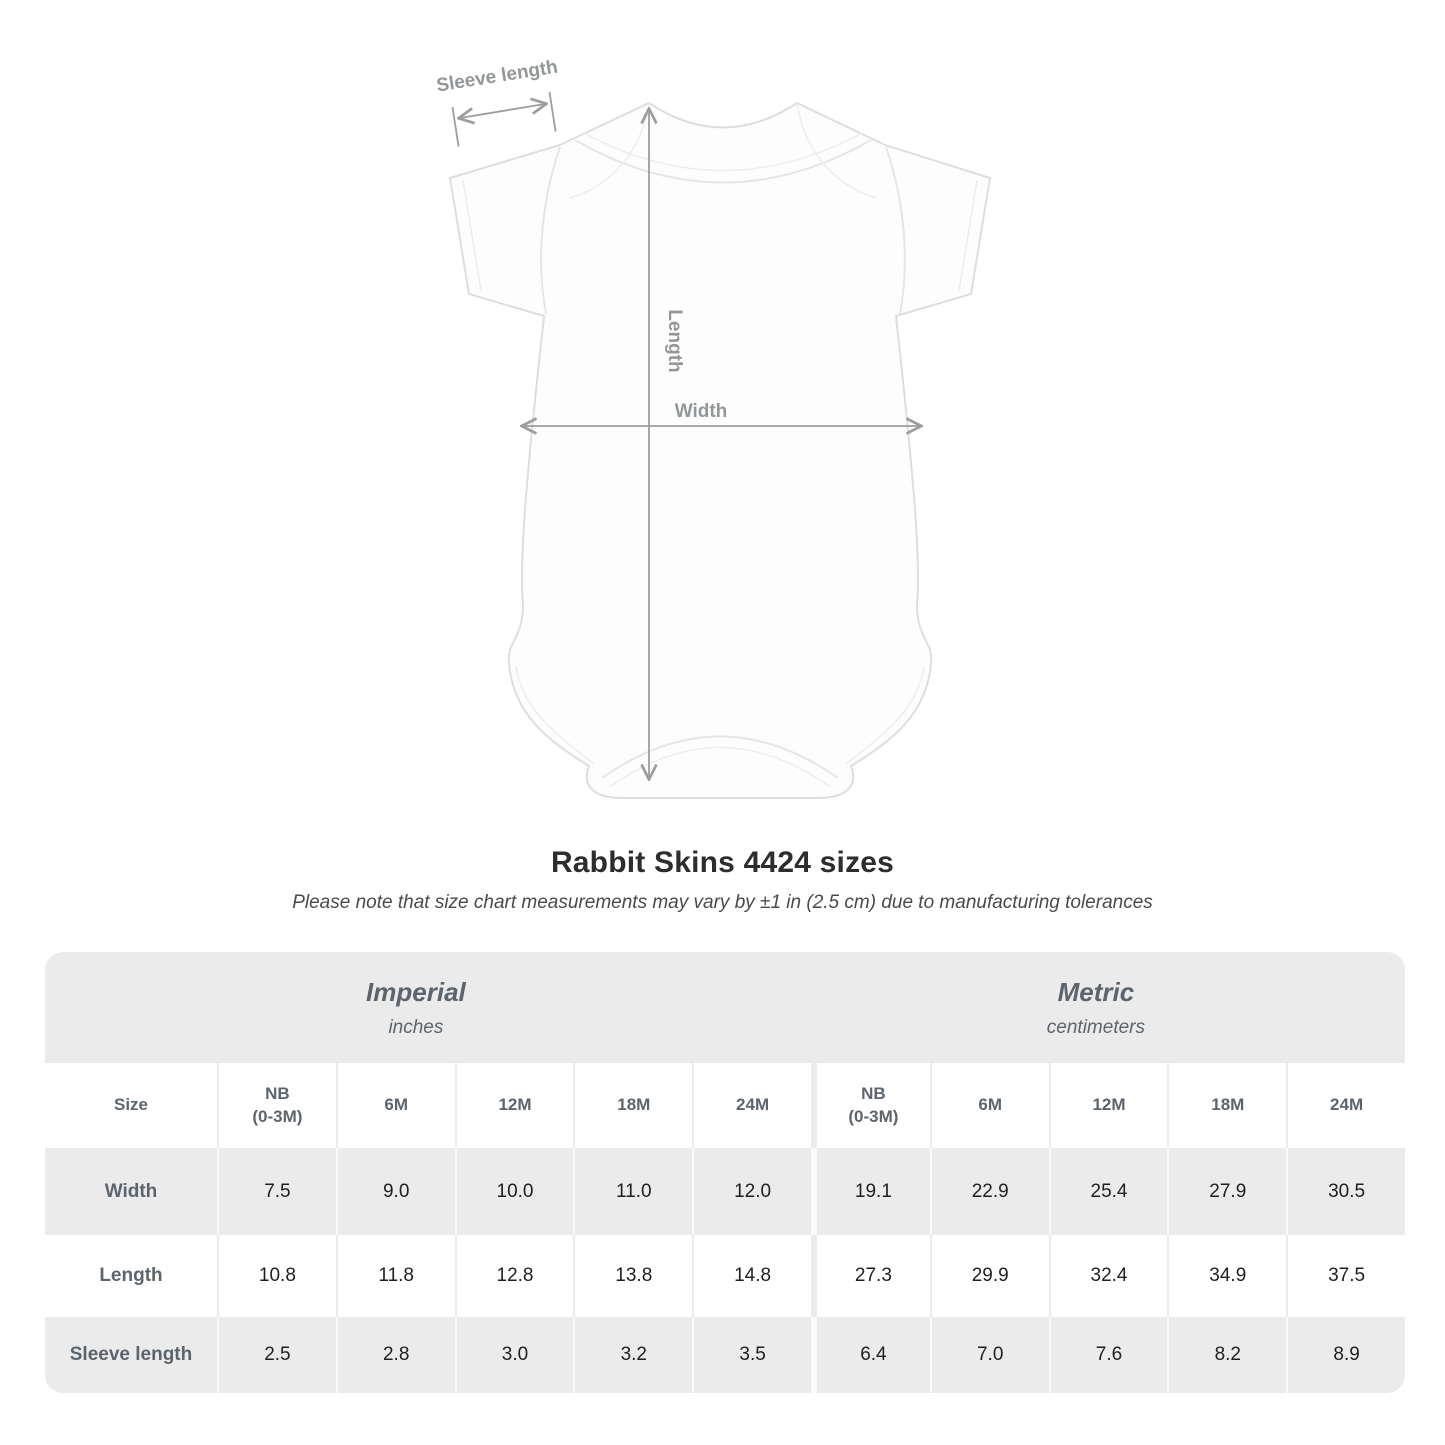 The width and height of the screenshot is (1445, 1445). What do you see at coordinates (1096, 1007) in the screenshot?
I see `unit-header-metric: Metric centimeters` at bounding box center [1096, 1007].